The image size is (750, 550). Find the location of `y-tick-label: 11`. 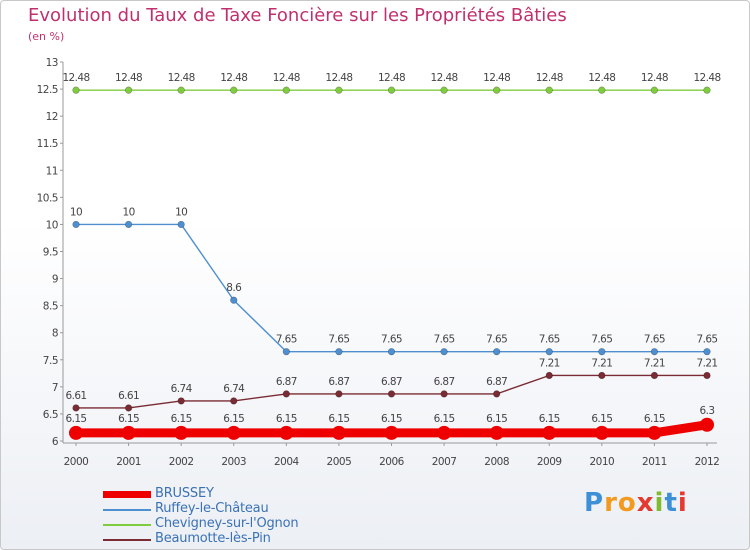

y-tick-label: 11 is located at coordinates (52, 171).